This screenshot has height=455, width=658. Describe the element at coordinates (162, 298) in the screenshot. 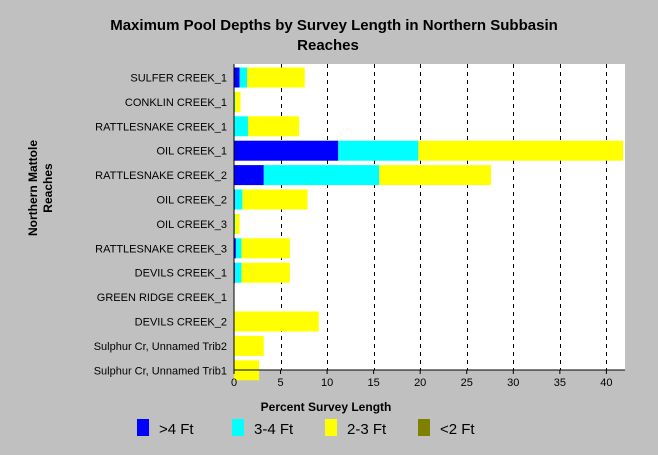

I see `category-label: GREEN RIDGE CREEK_1` at that location.